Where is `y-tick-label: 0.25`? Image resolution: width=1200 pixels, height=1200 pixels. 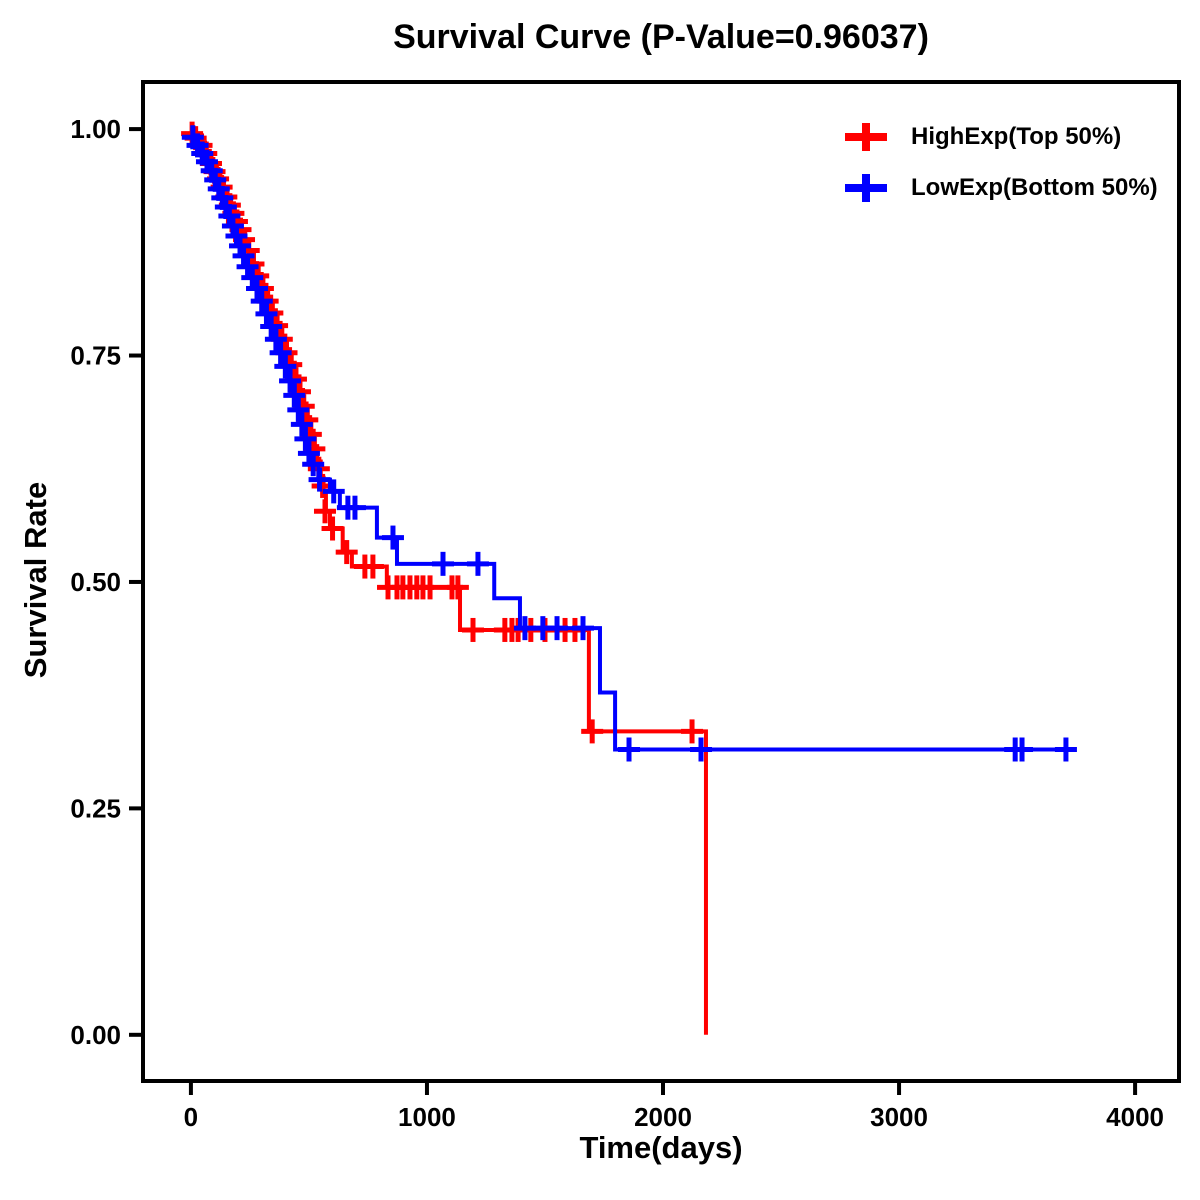
y-tick-label: 0.25 is located at coordinates (95, 808).